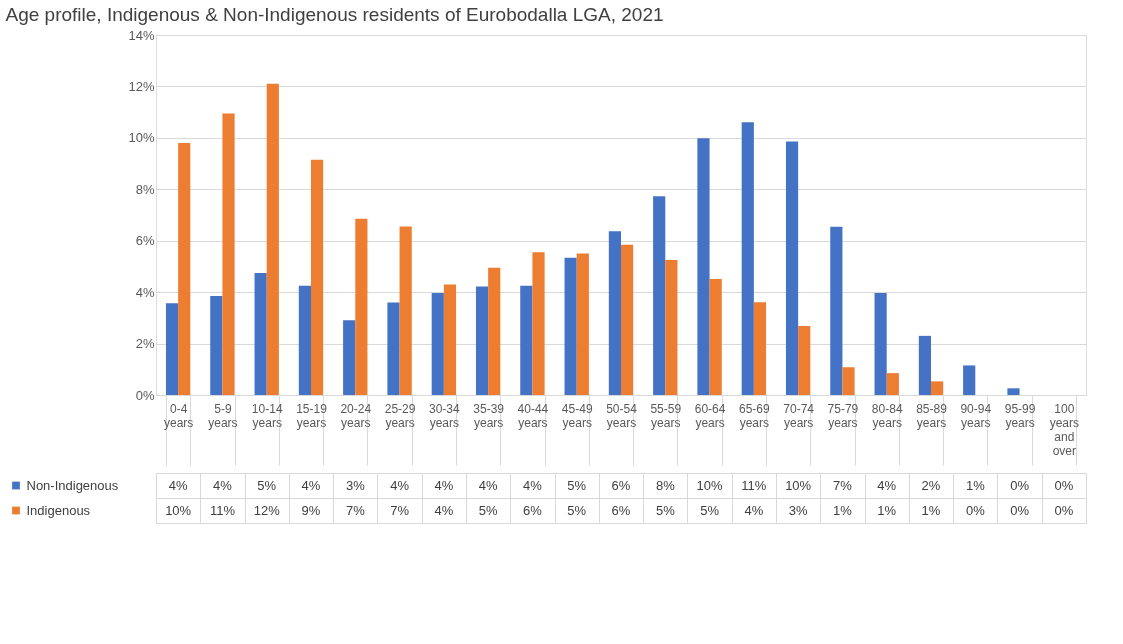  What do you see at coordinates (267, 510) in the screenshot?
I see `data-label: 12%` at bounding box center [267, 510].